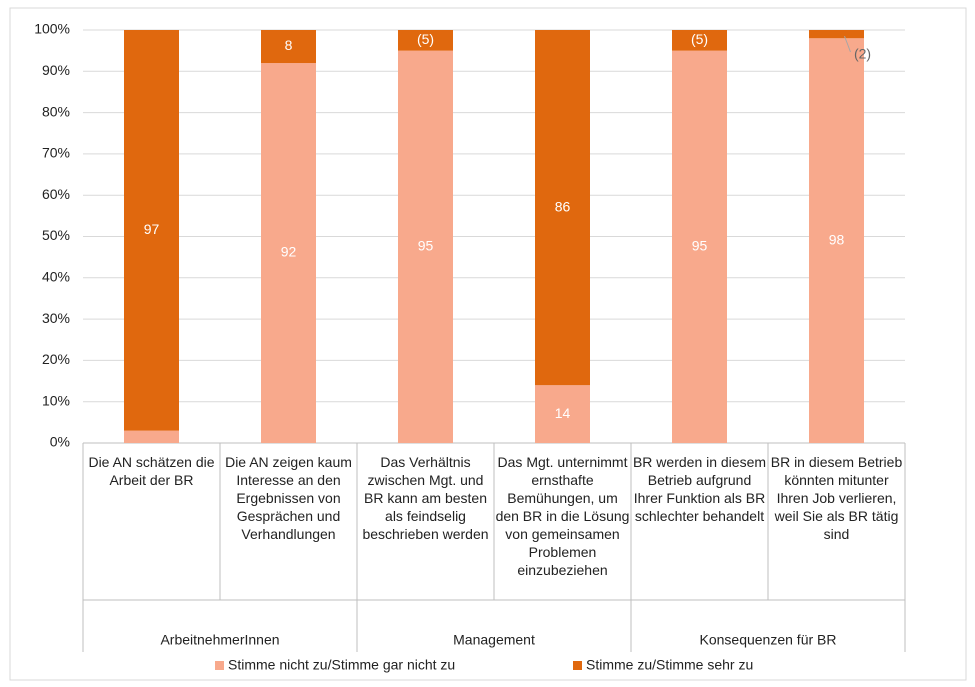 This screenshot has height=687, width=975. What do you see at coordinates (52, 29) in the screenshot?
I see `y-tick-label: 100%` at bounding box center [52, 29].